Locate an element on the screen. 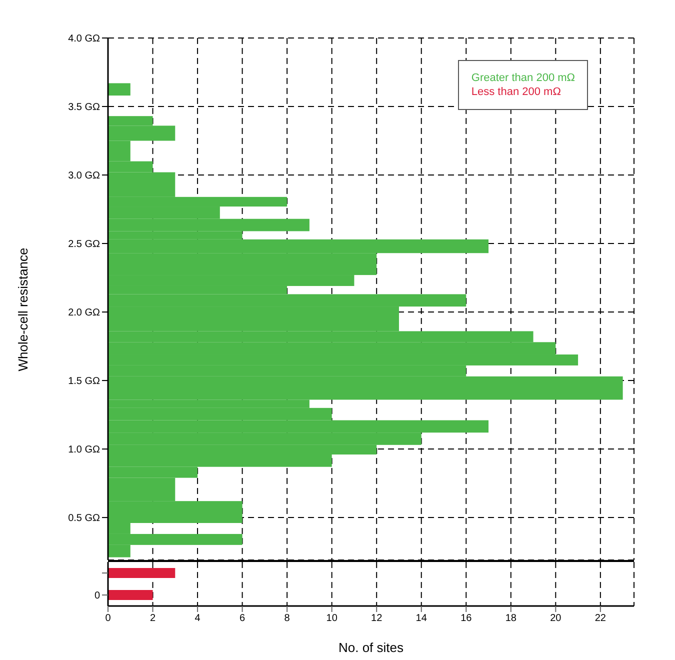 Image resolution: width=675 pixels, height=660 pixels. x-tick-label: 12 is located at coordinates (377, 618).